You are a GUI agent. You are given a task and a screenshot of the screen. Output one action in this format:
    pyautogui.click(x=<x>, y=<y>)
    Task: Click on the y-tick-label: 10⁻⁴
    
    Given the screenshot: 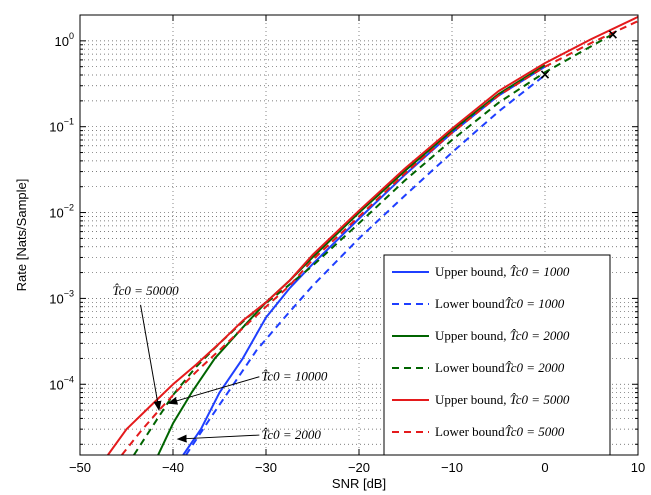 What is the action you would take?
    pyautogui.click(x=61, y=383)
    